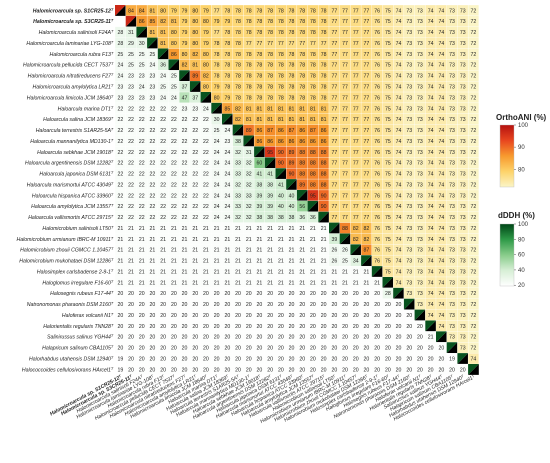 Image resolution: width=550 pixels, height=463 pixels. I want to click on cell-value: 39, so click(334, 240).